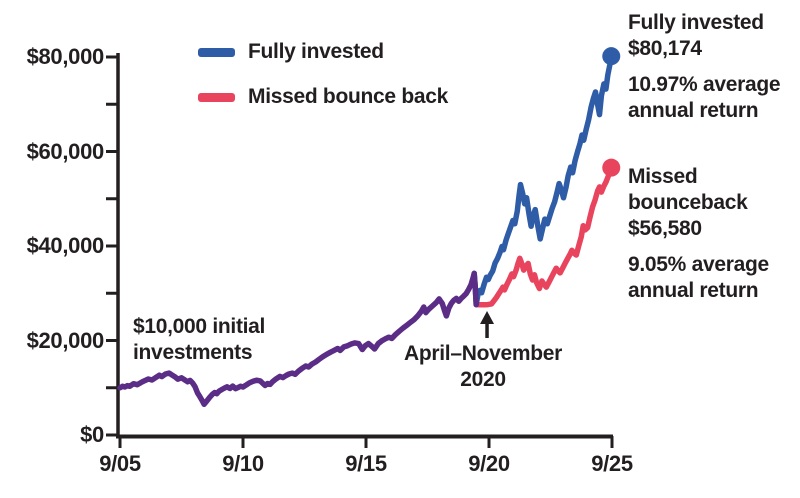 The width and height of the screenshot is (800, 498). Describe the element at coordinates (483, 353) in the screenshot. I see `period-line1: April–November` at that location.